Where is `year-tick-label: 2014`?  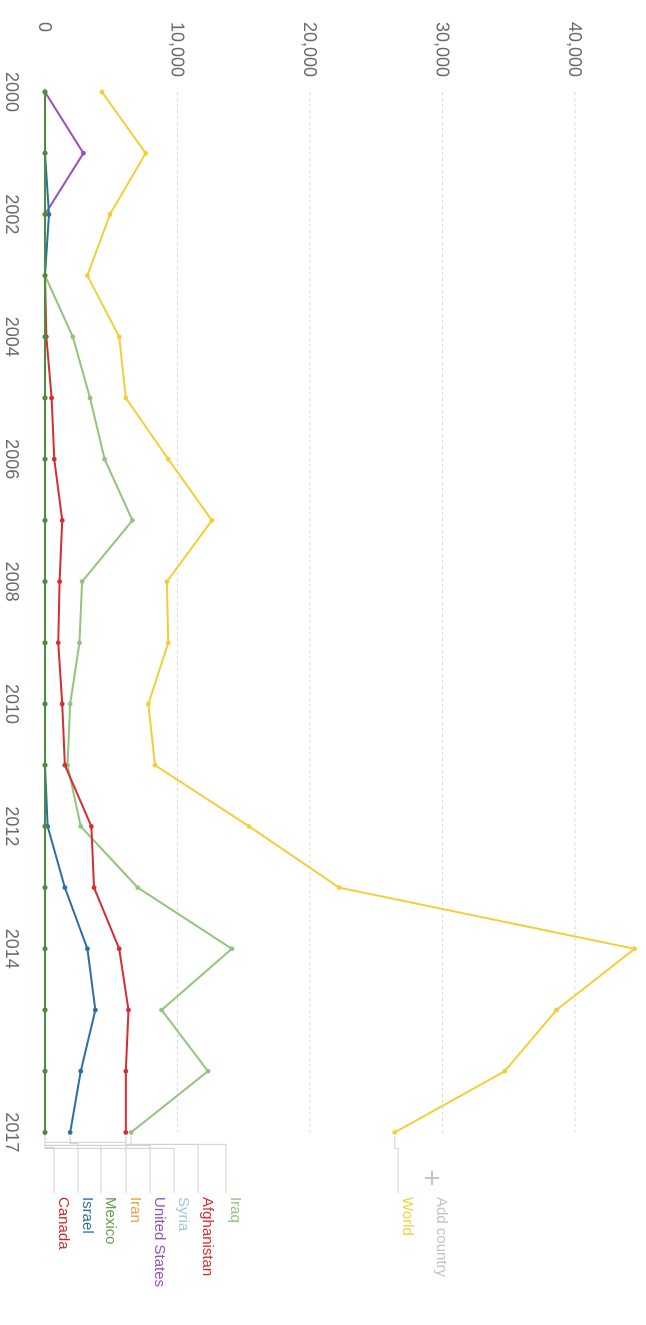 year-tick-label: 2014 is located at coordinates (12, 949).